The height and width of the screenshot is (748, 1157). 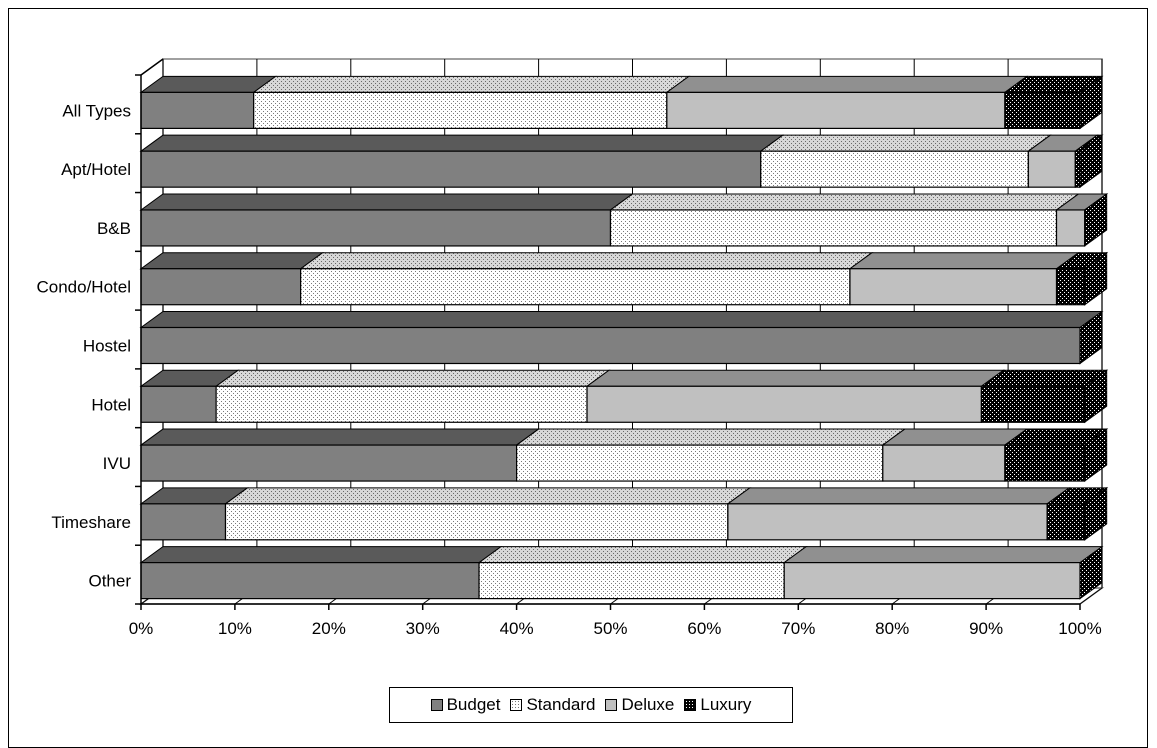 I want to click on bar-end-apt-hotel, so click(x=1091, y=161).